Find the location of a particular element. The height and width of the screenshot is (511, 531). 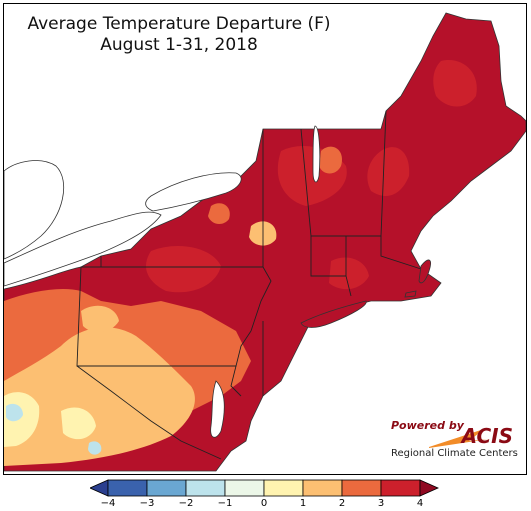

chesapeake is located at coordinates (217, 409).